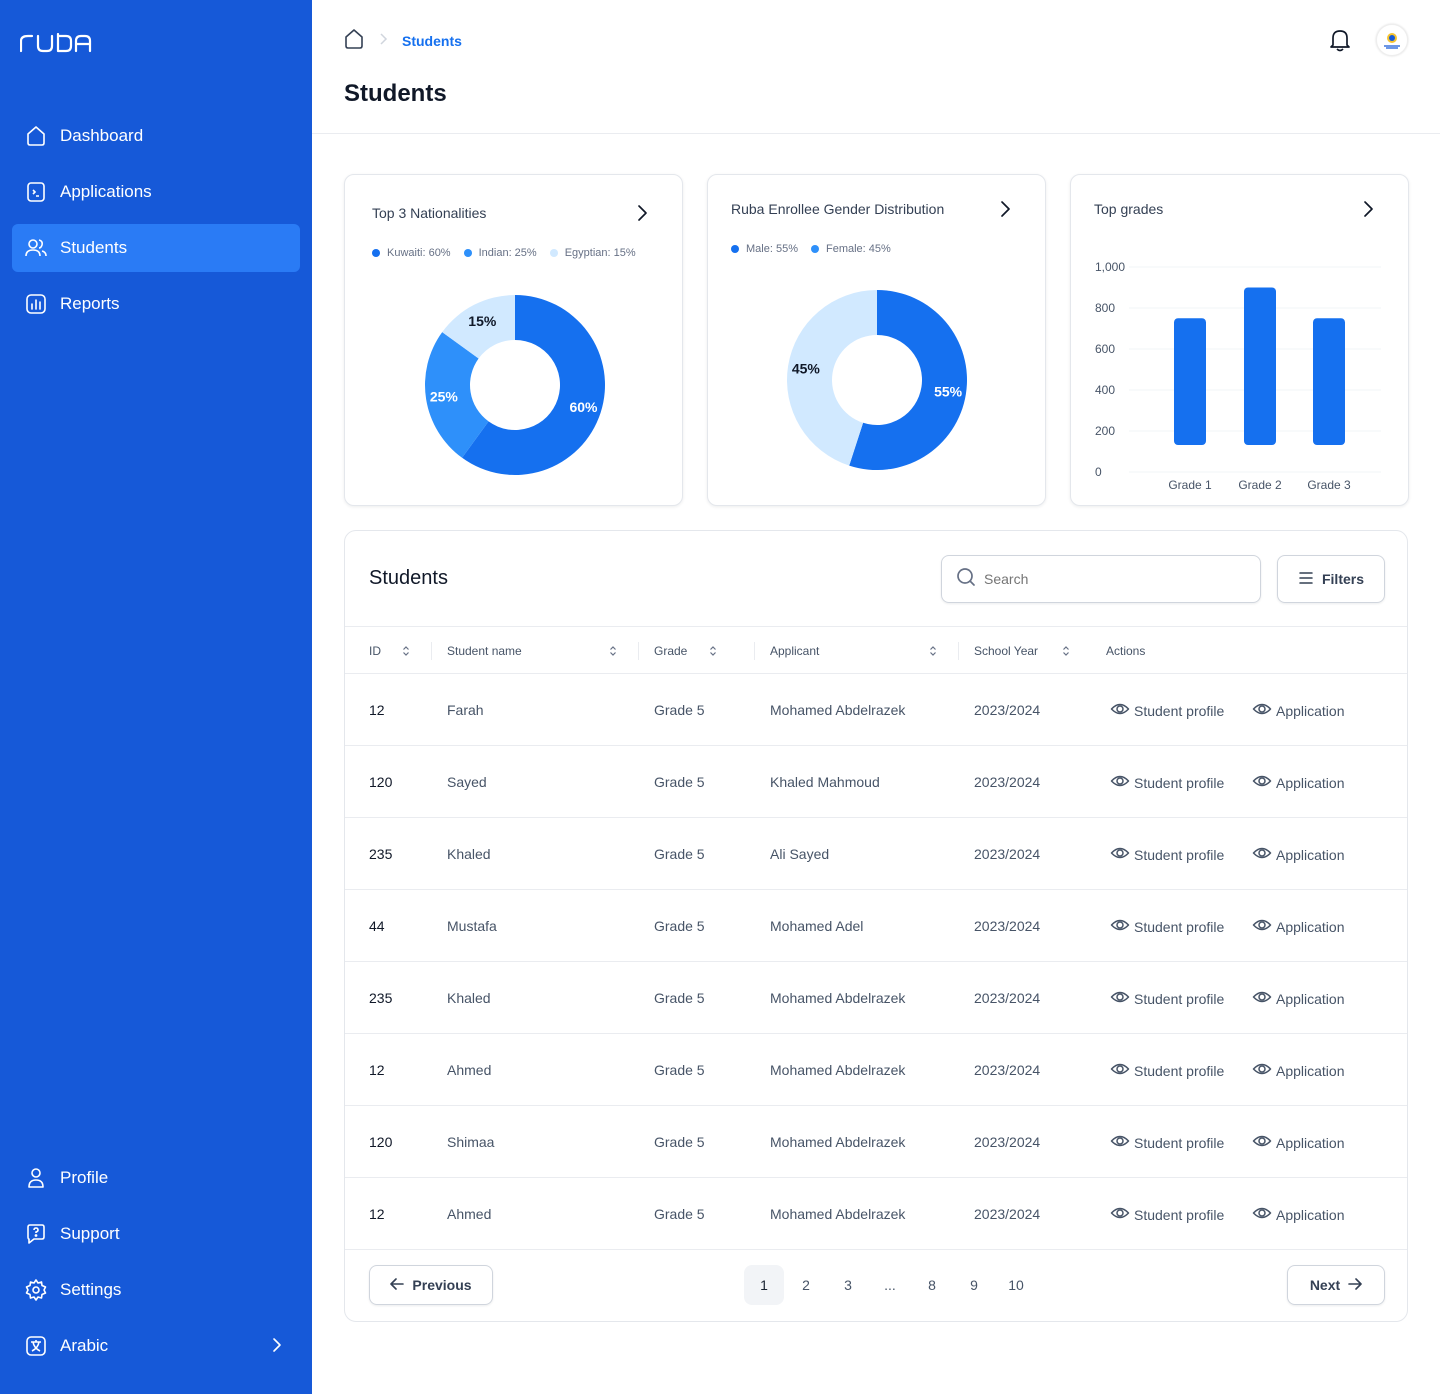 The width and height of the screenshot is (1440, 1394). Describe the element at coordinates (533, 385) in the screenshot. I see `pie-slice-kuwaiti` at that location.